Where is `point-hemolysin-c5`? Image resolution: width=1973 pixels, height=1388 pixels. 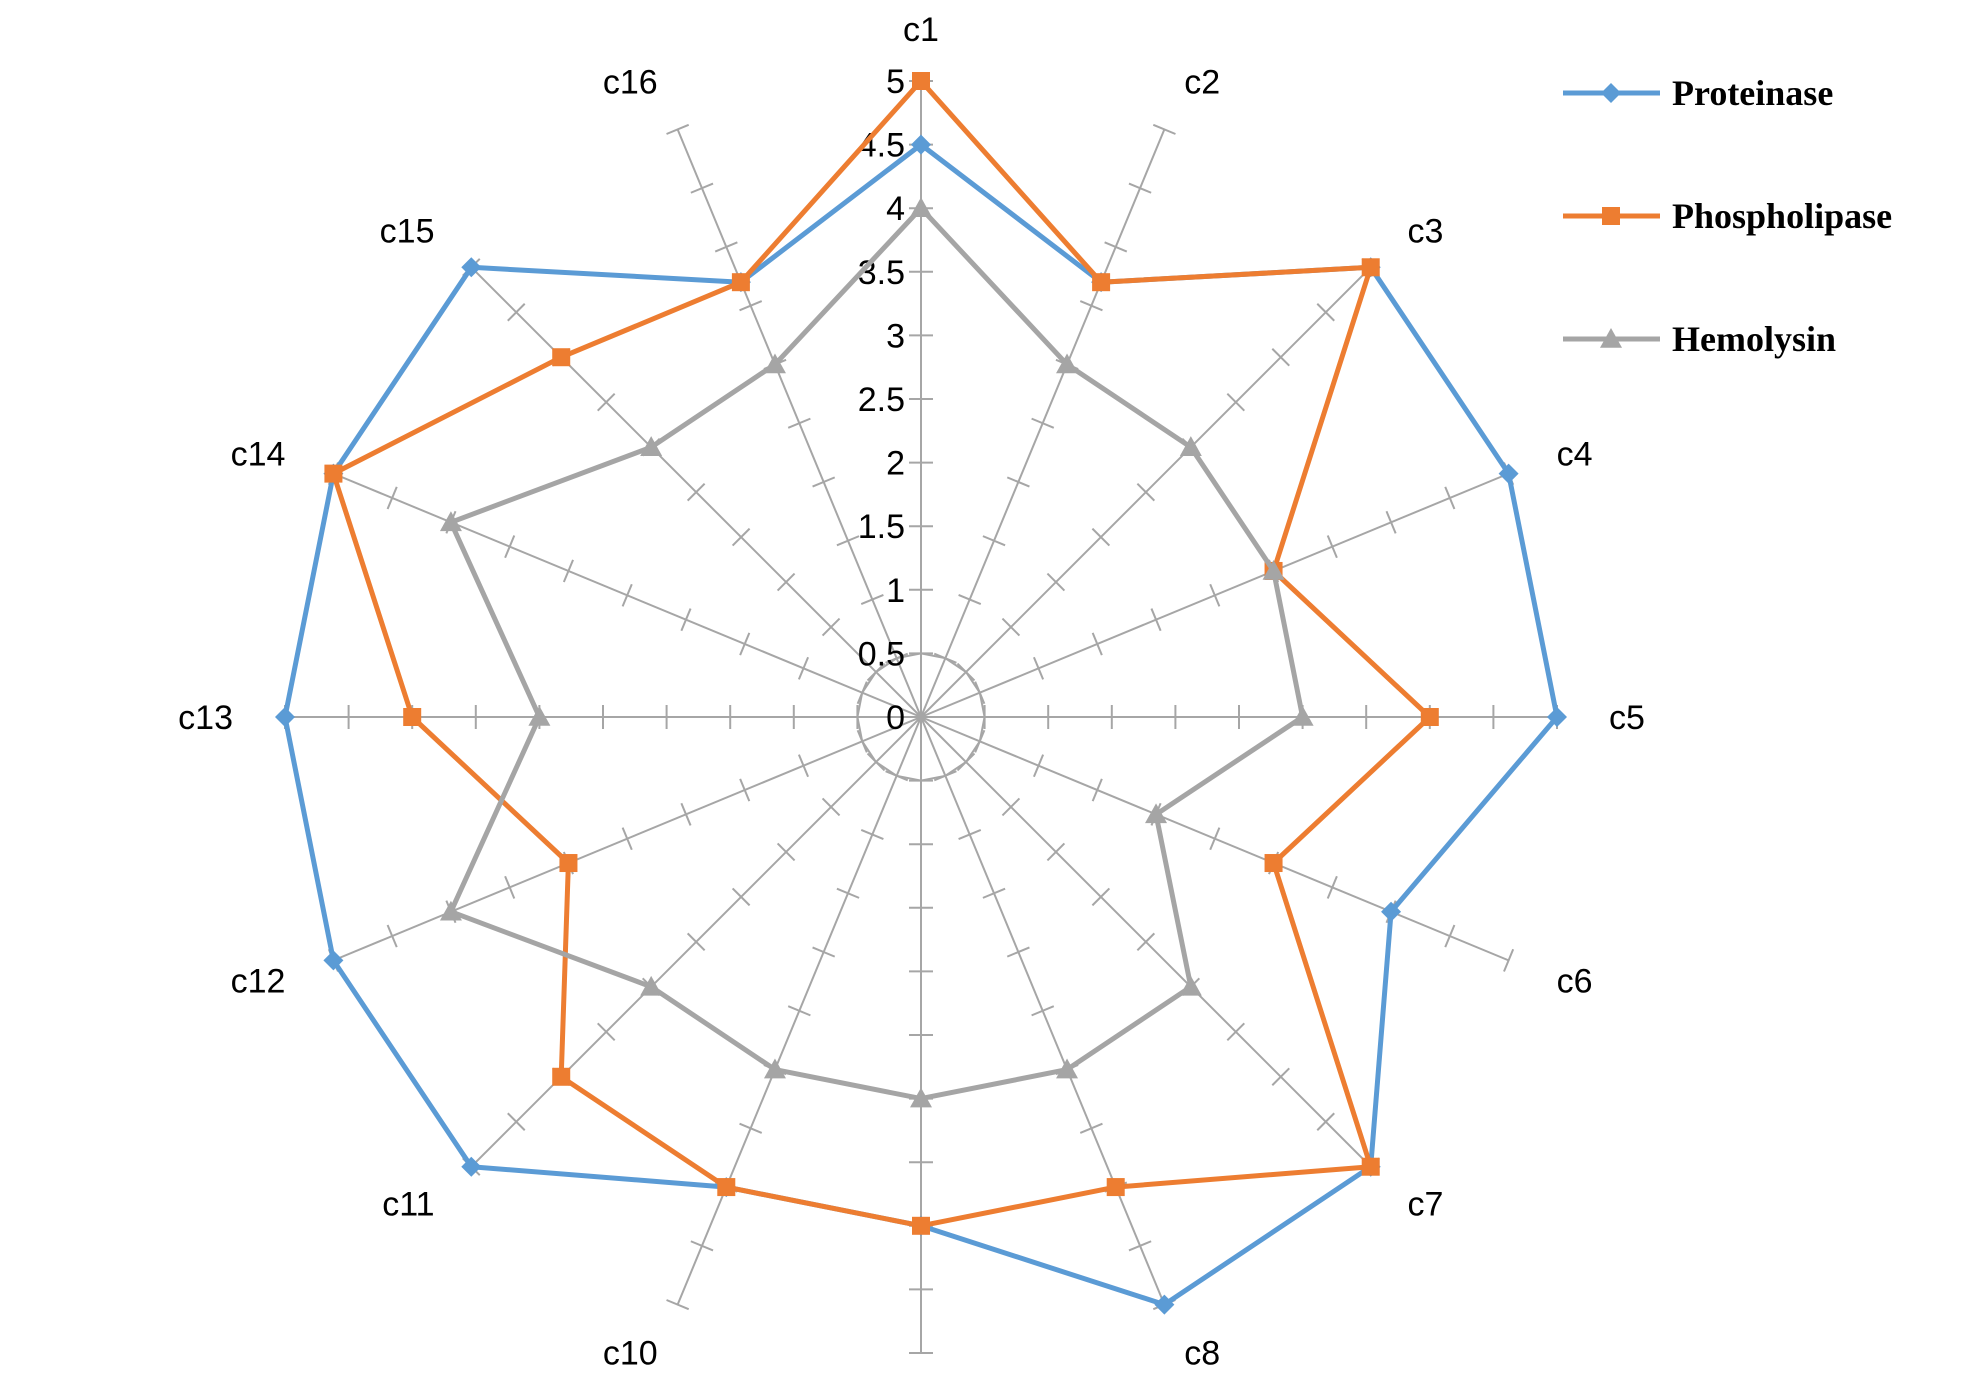
point-hemolysin-c5 is located at coordinates (1302, 716).